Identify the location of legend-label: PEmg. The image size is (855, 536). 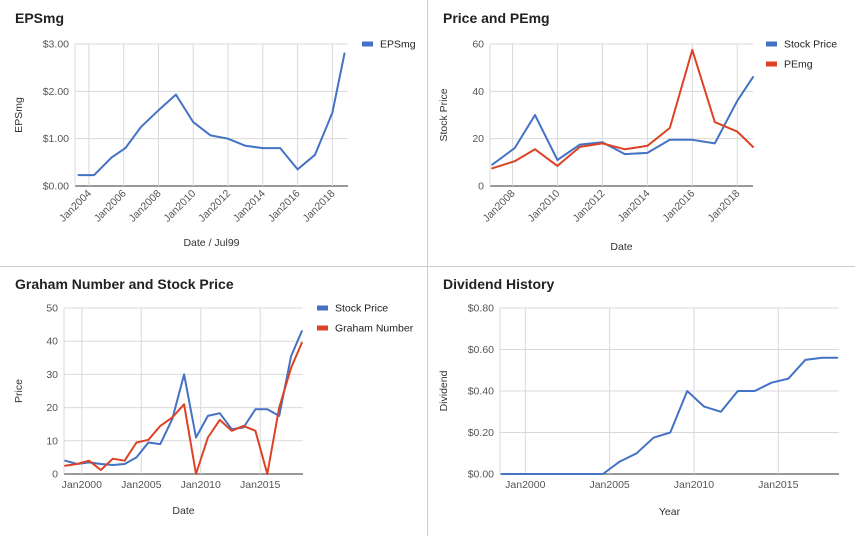
(798, 65).